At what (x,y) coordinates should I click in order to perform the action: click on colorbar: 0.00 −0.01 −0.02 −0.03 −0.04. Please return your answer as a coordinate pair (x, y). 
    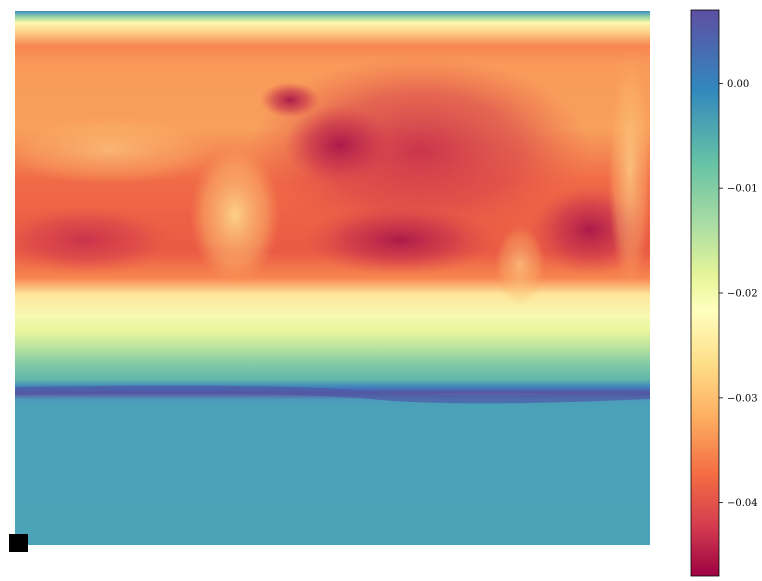
    Looking at the image, I should click on (724, 293).